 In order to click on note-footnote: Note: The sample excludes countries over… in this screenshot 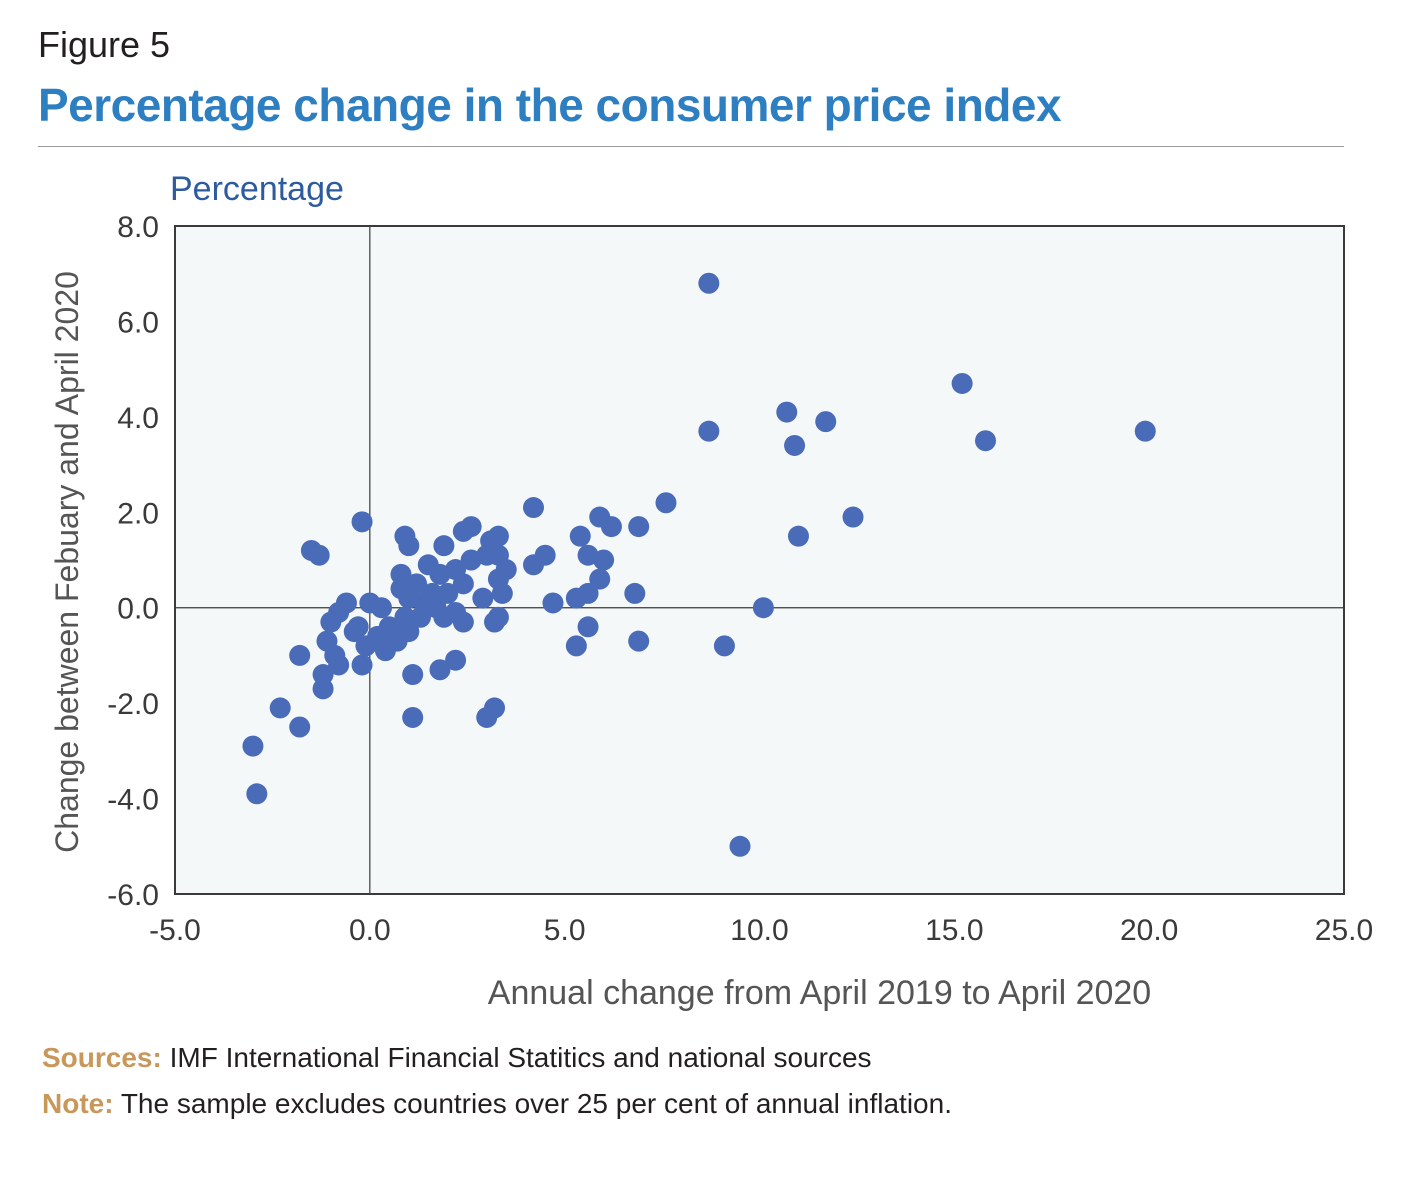, I will do `click(497, 1104)`.